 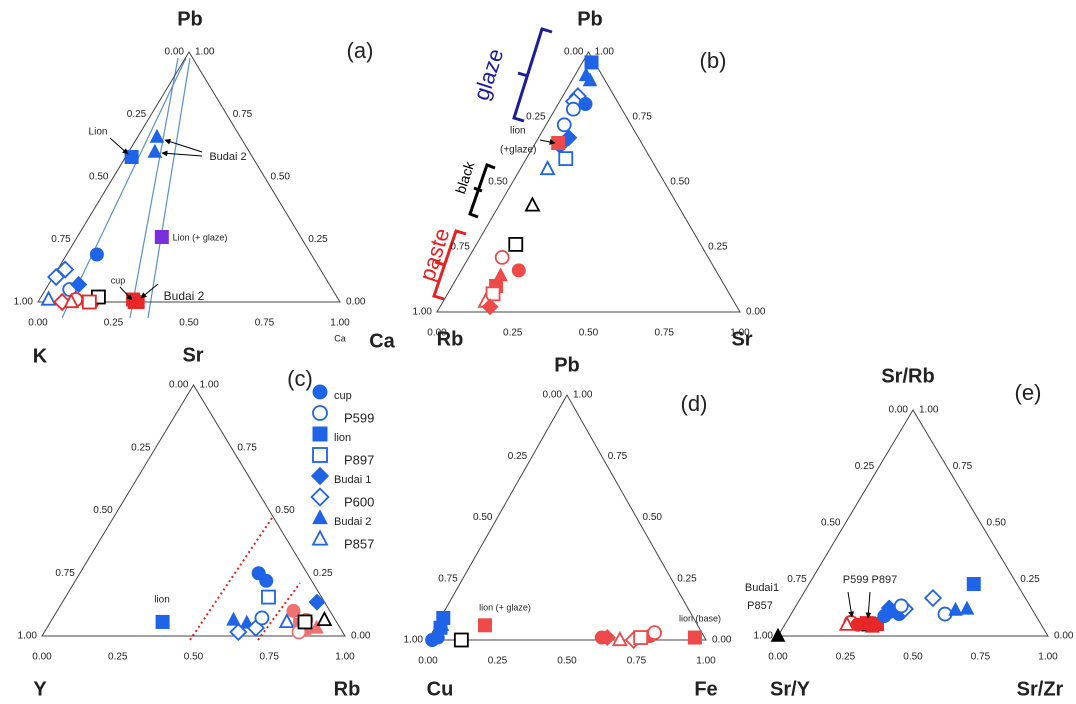 What do you see at coordinates (200, 237) in the screenshot?
I see `annotation: Lion (+ glaze)` at bounding box center [200, 237].